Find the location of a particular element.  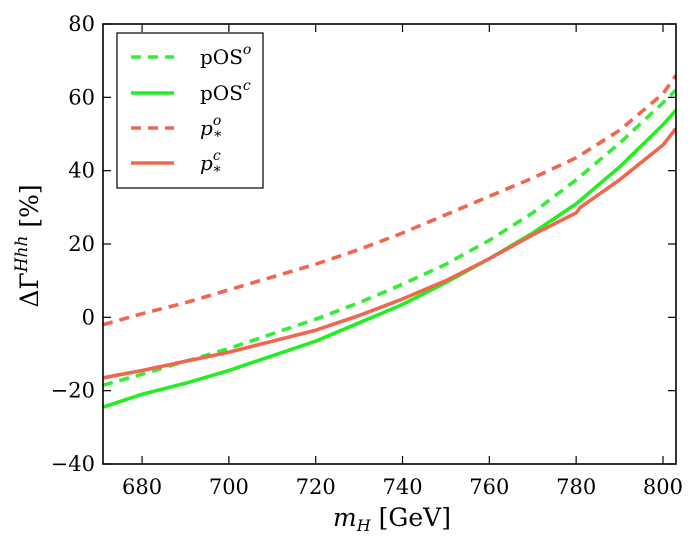

x-axis-title-subscript: H is located at coordinates (364, 525).